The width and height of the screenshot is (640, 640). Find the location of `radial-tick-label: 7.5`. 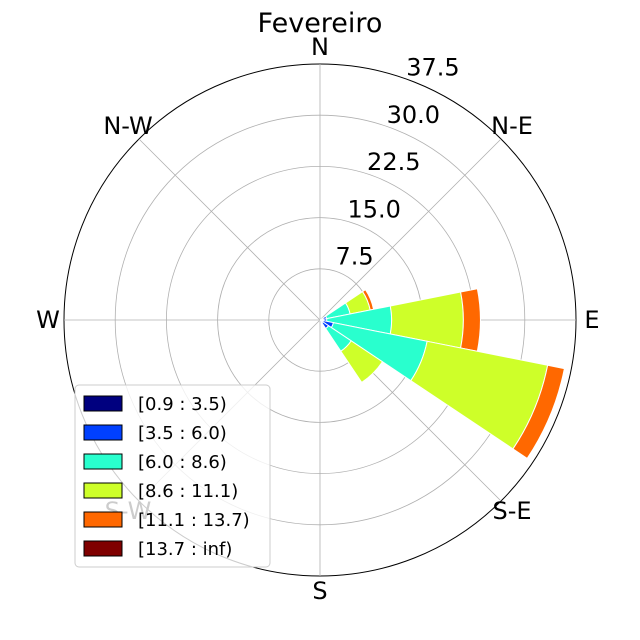

radial-tick-label: 7.5 is located at coordinates (355, 257).